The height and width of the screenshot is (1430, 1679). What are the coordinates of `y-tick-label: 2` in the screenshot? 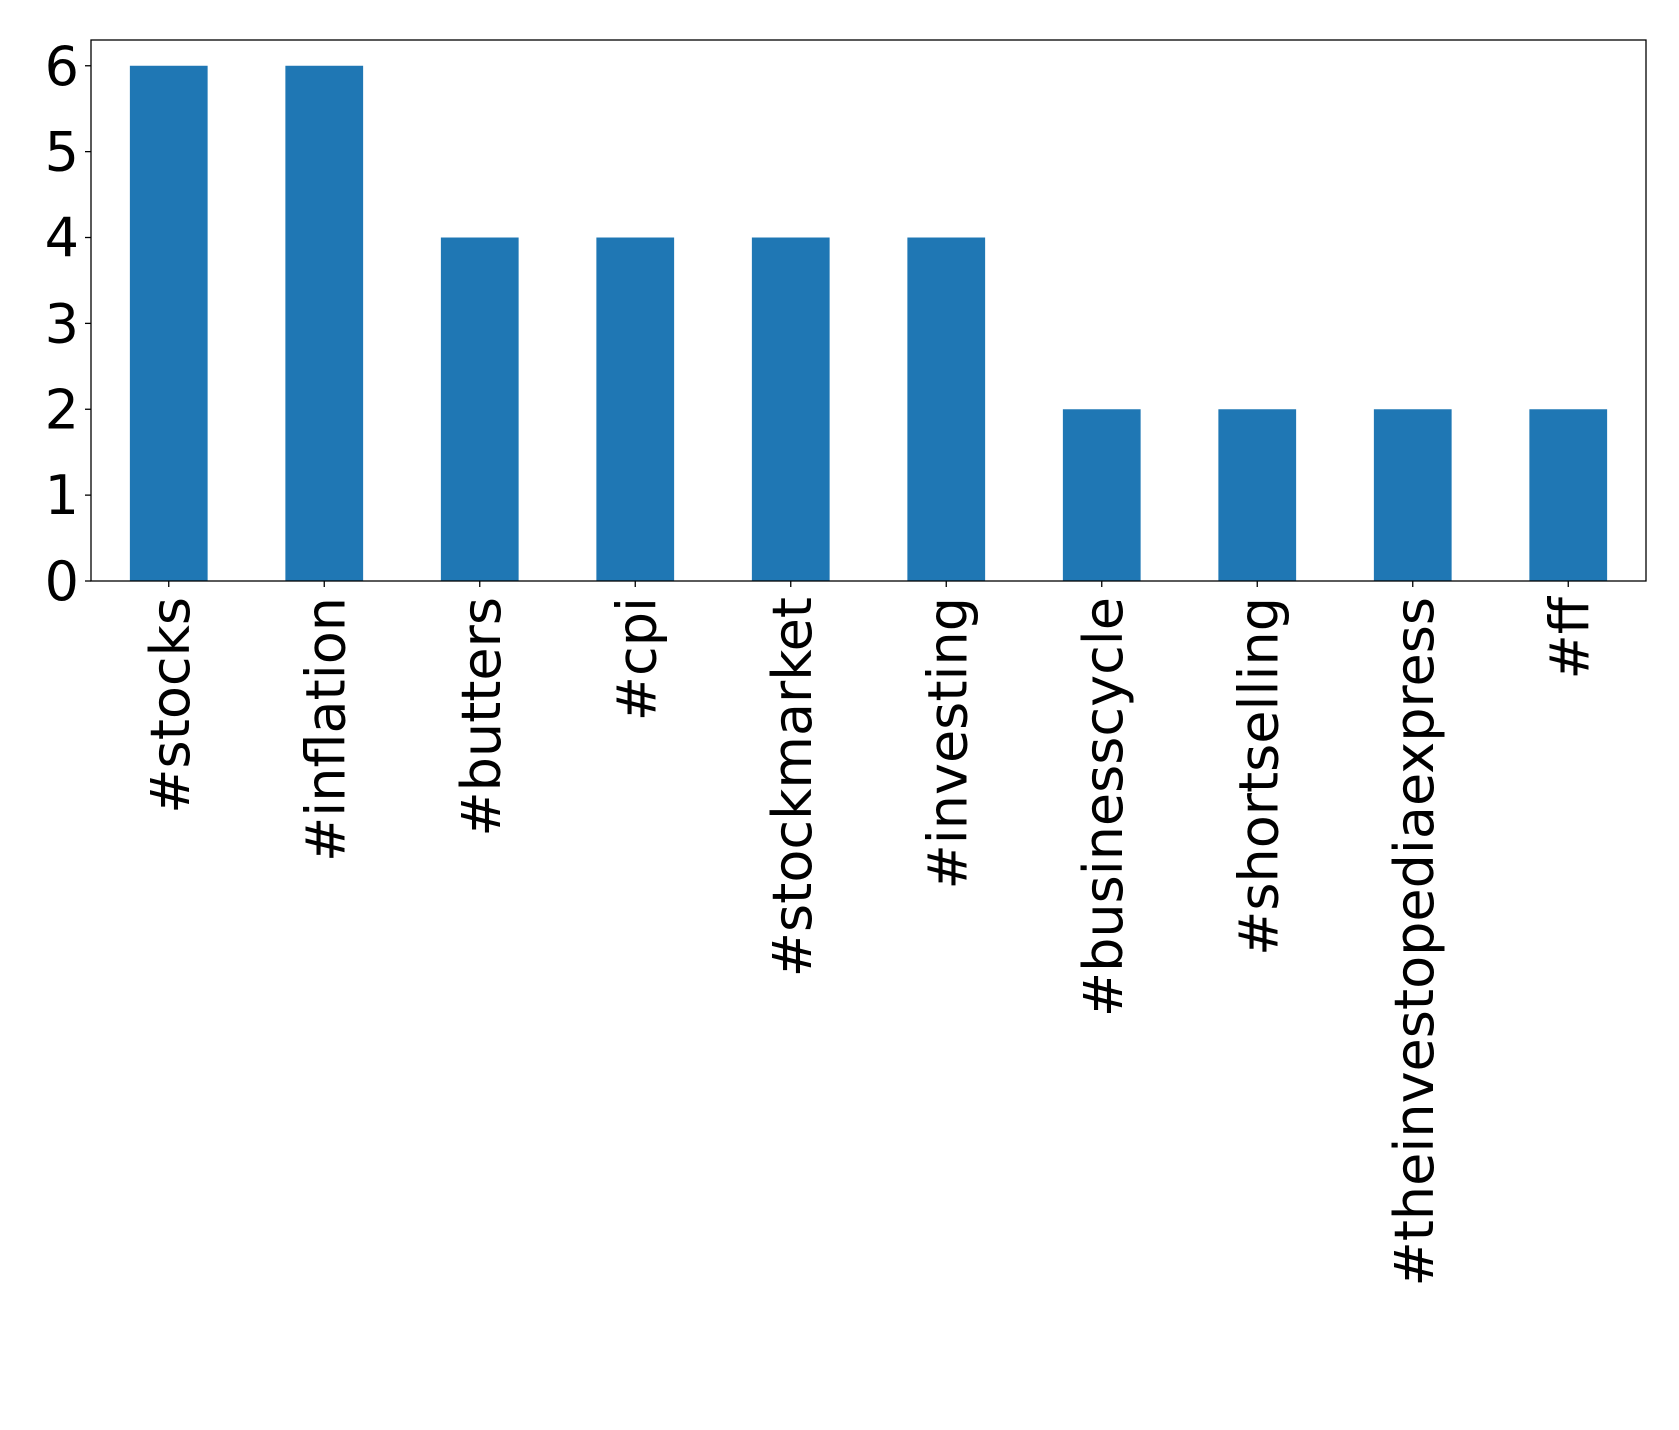 It's located at (62, 409).